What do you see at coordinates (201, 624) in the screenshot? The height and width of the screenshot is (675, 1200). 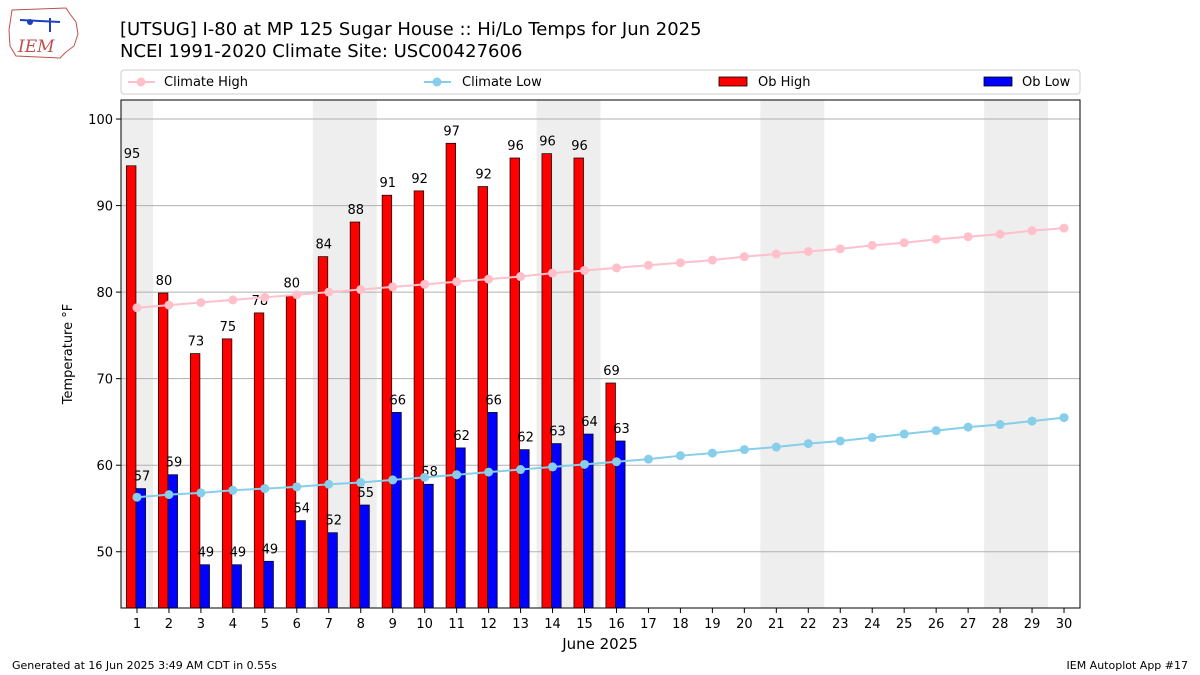 I see `x-tick-label: 3` at bounding box center [201, 624].